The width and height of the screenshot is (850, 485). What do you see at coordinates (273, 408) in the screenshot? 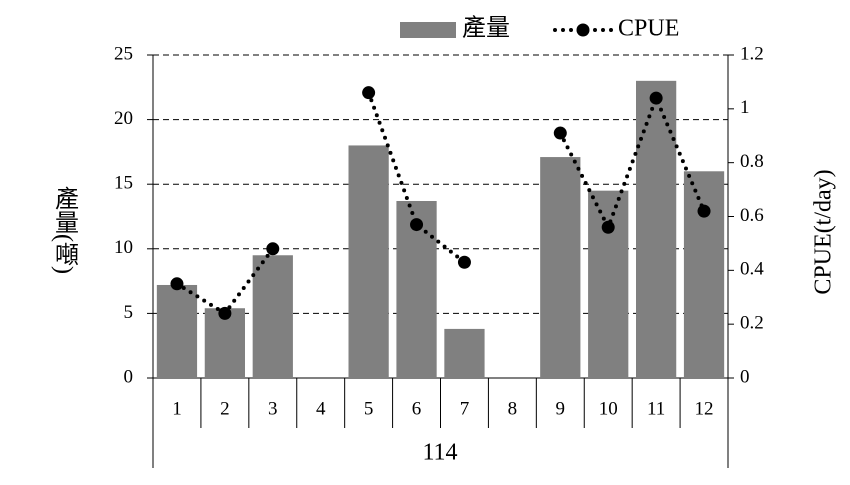
I see `x-tick-label: 3` at bounding box center [273, 408].